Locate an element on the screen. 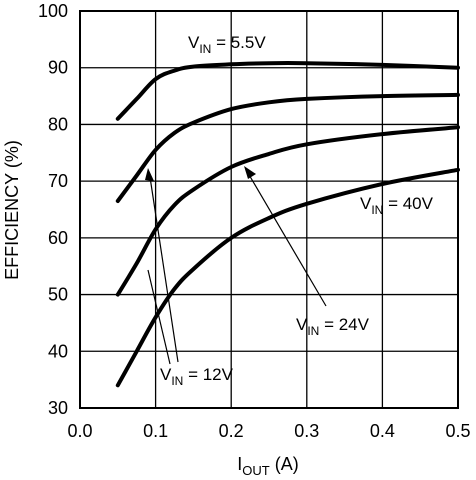 Image resolution: width=476 pixels, height=480 pixels. arrow-12v-to-24v-curve is located at coordinates (159, 317).